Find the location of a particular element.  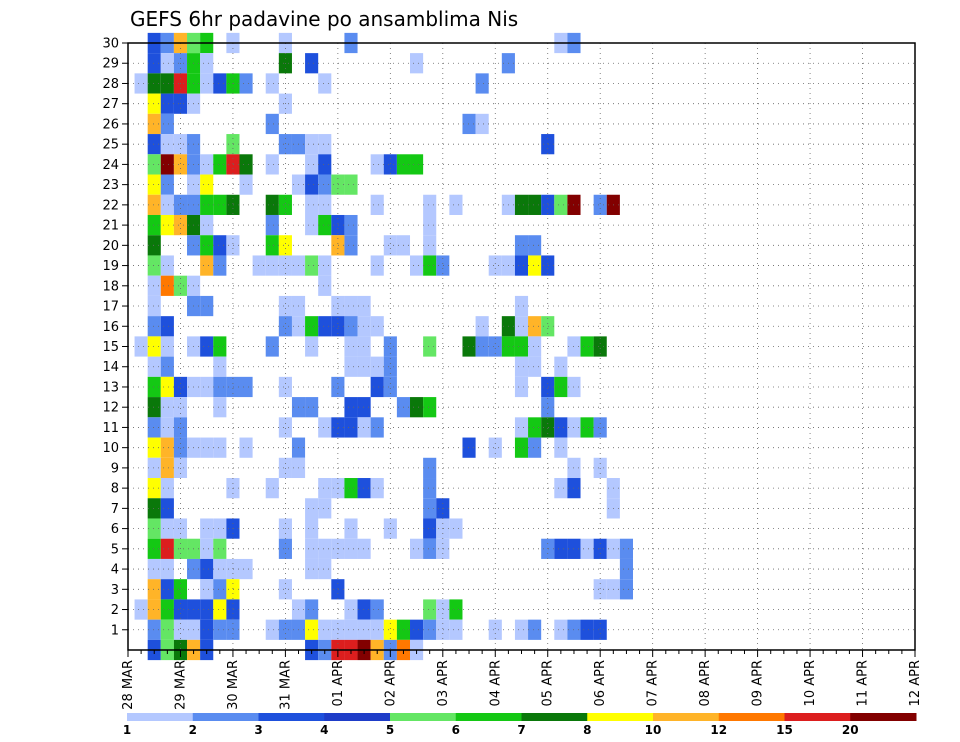

y-tick-label: 10 is located at coordinates (110, 448).